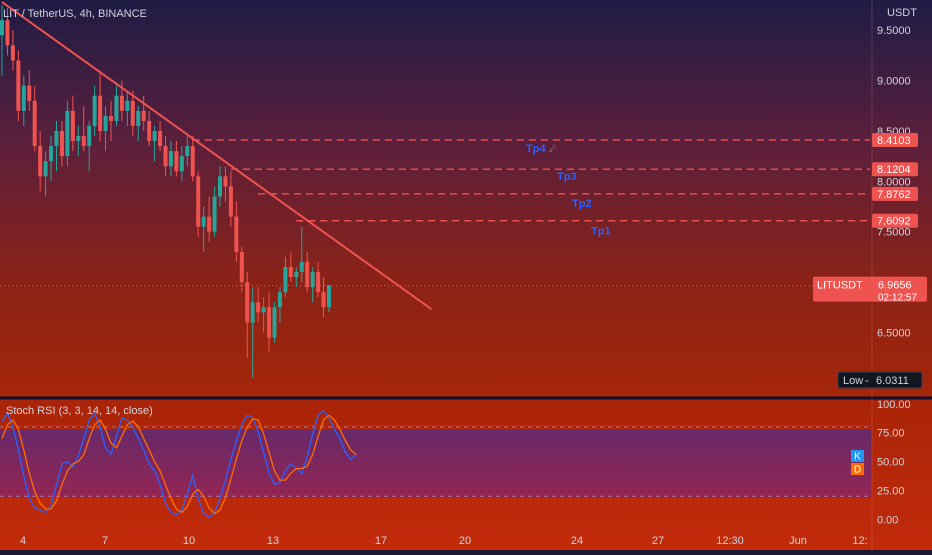 Image resolution: width=932 pixels, height=555 pixels. I want to click on stoch-tick: 100.00, so click(894, 405).